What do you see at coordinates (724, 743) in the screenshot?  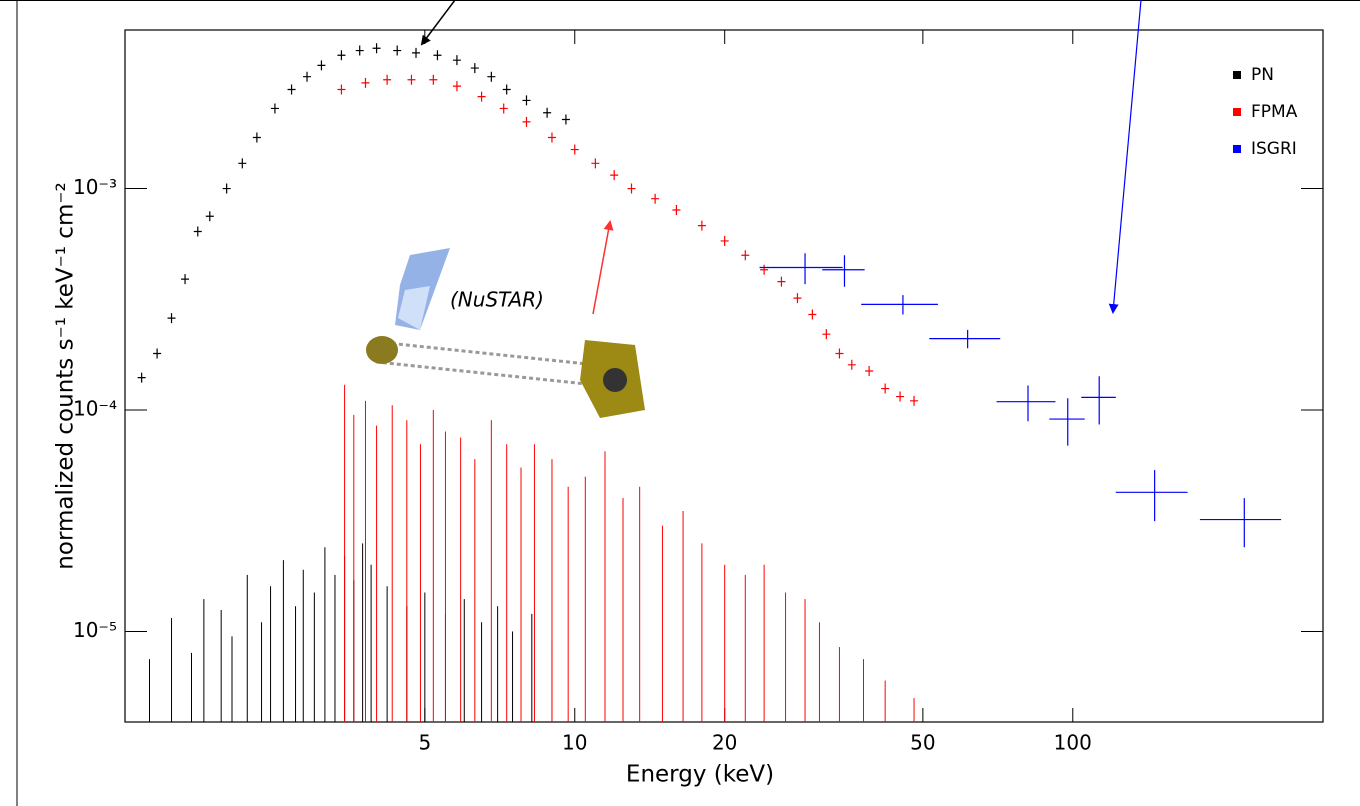 I see `x-tick-label: 20` at bounding box center [724, 743].